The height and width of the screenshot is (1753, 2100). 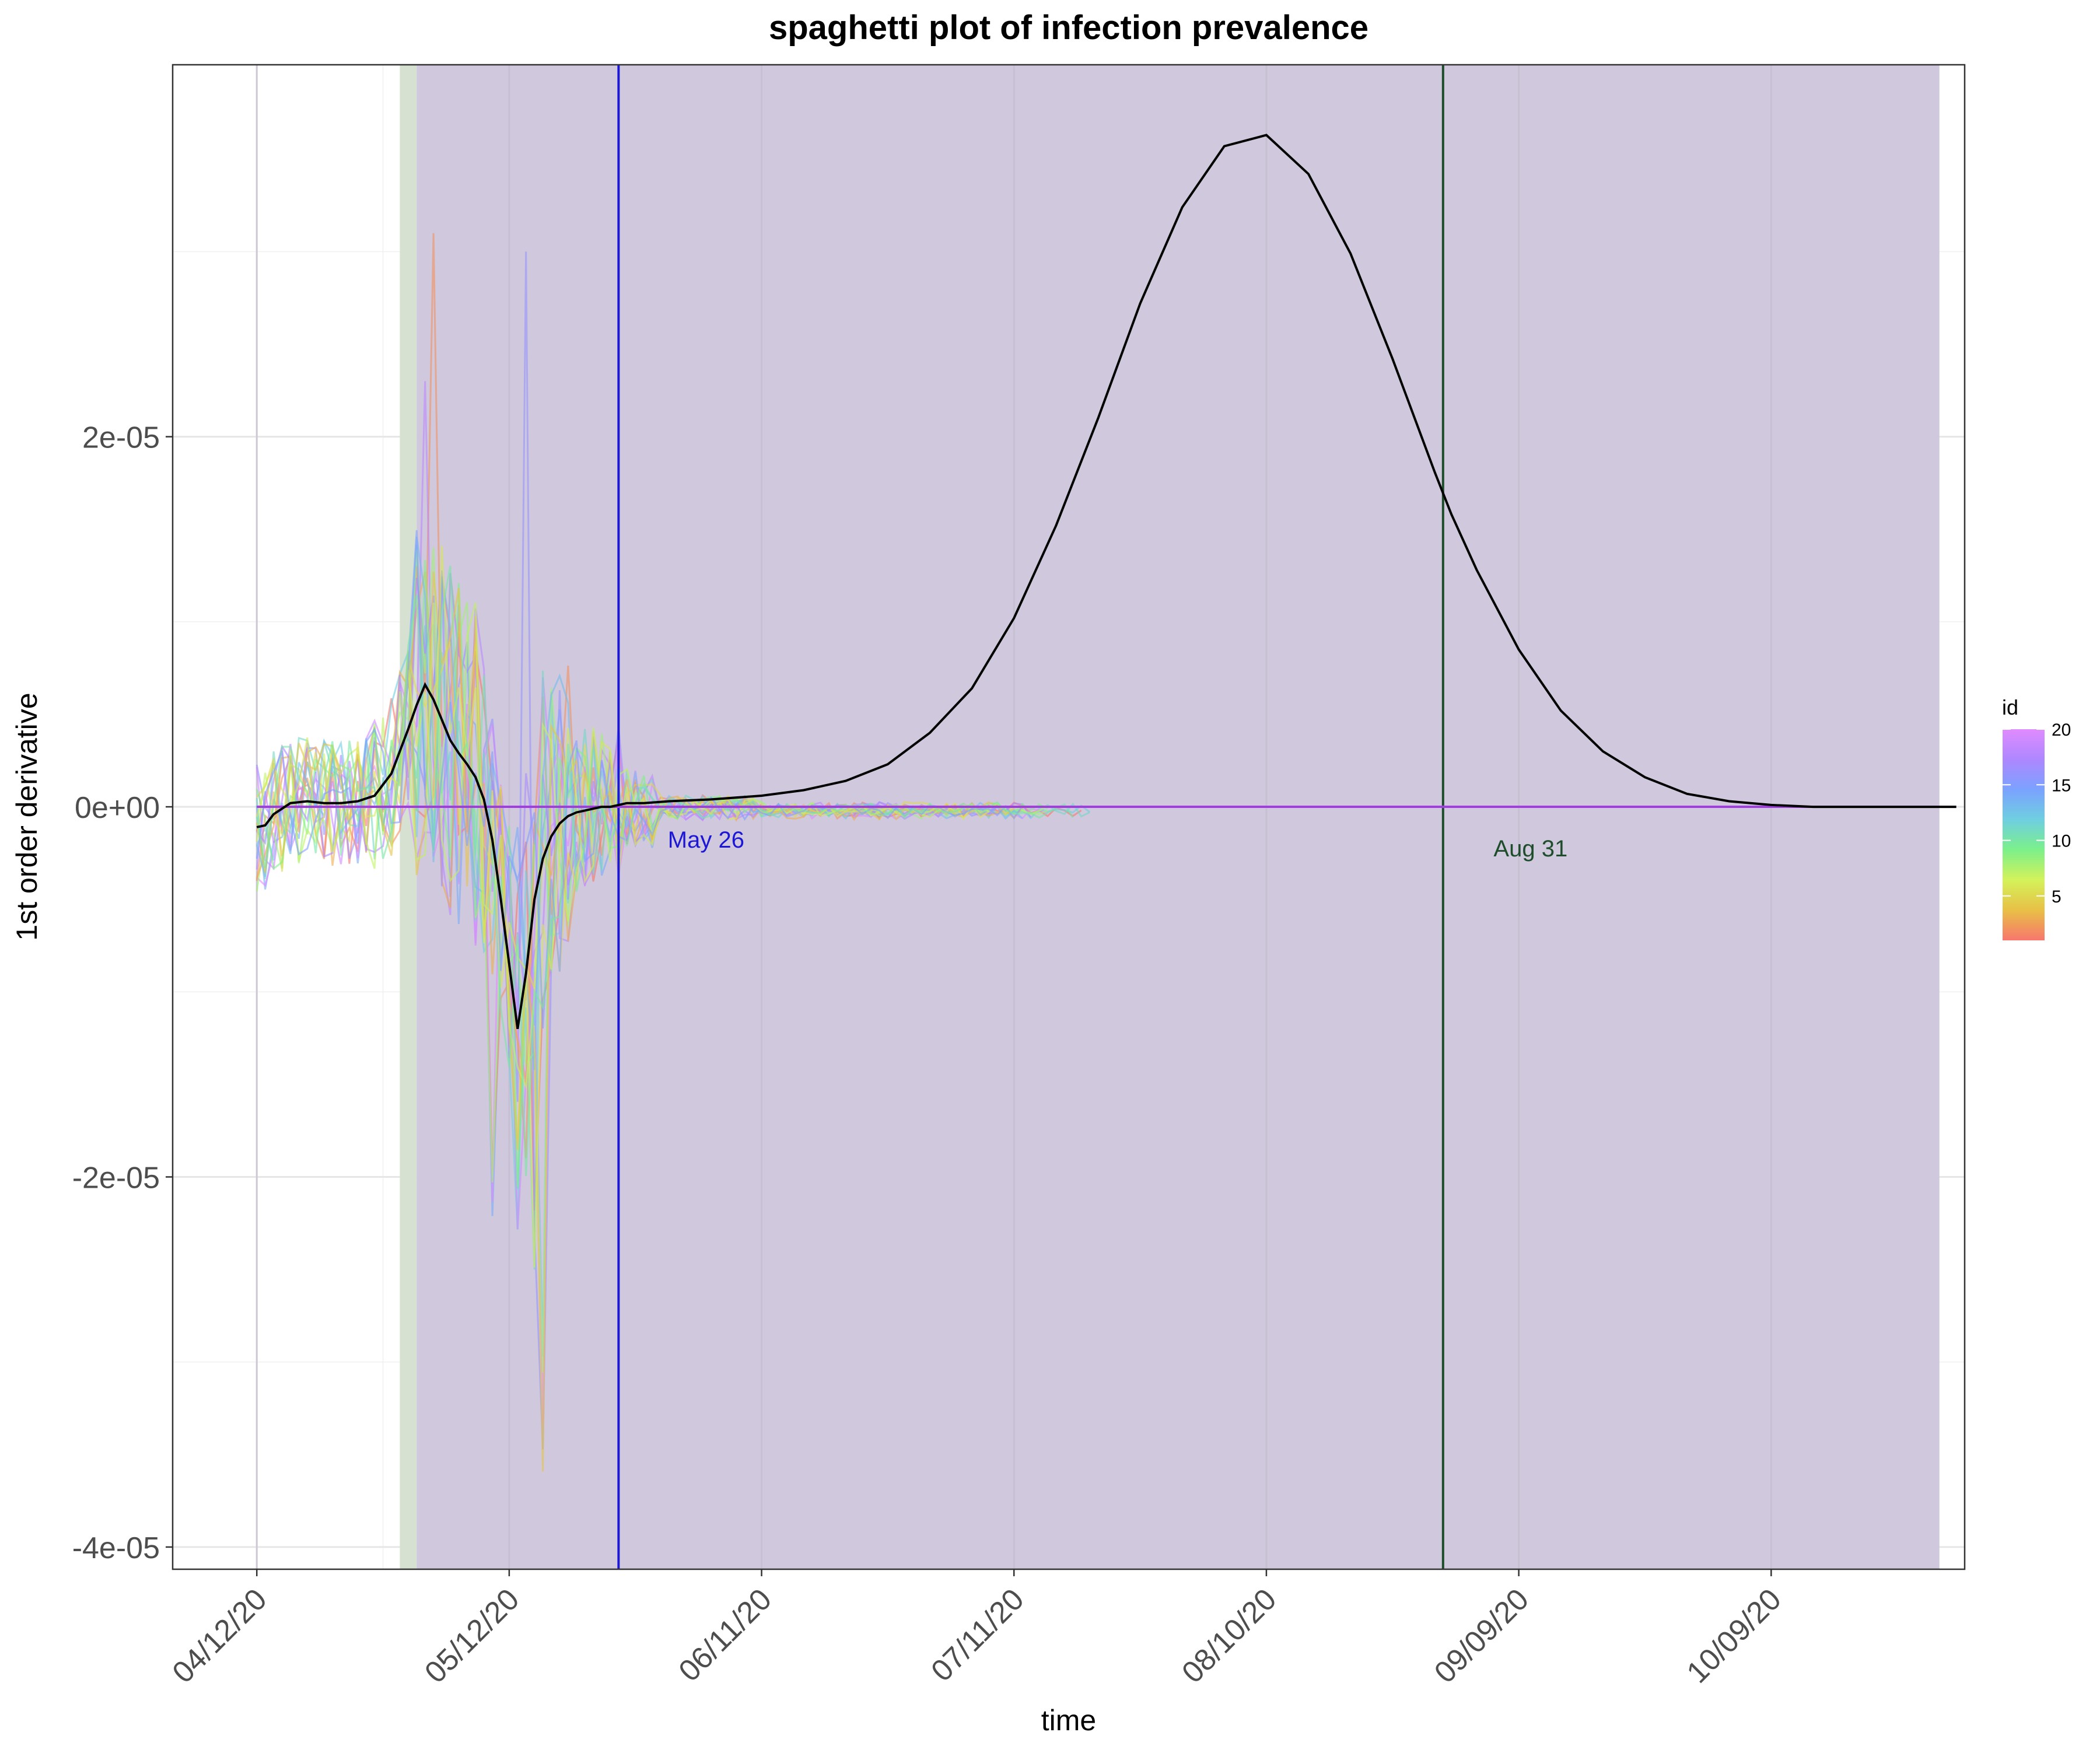 What do you see at coordinates (2061, 730) in the screenshot?
I see `legend-label: 20` at bounding box center [2061, 730].